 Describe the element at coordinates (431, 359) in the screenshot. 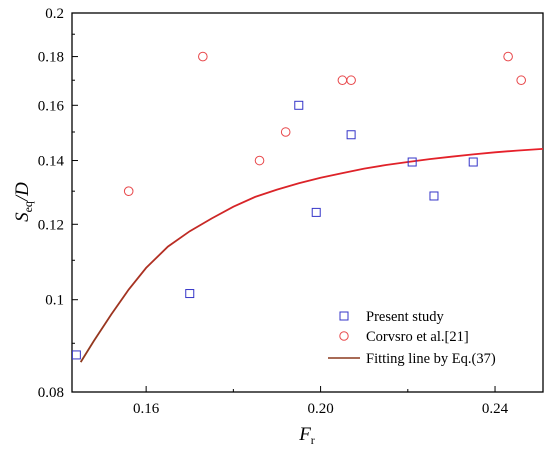

I see `legend-label-fitting-line: Fitting line by Eq.(37)` at that location.